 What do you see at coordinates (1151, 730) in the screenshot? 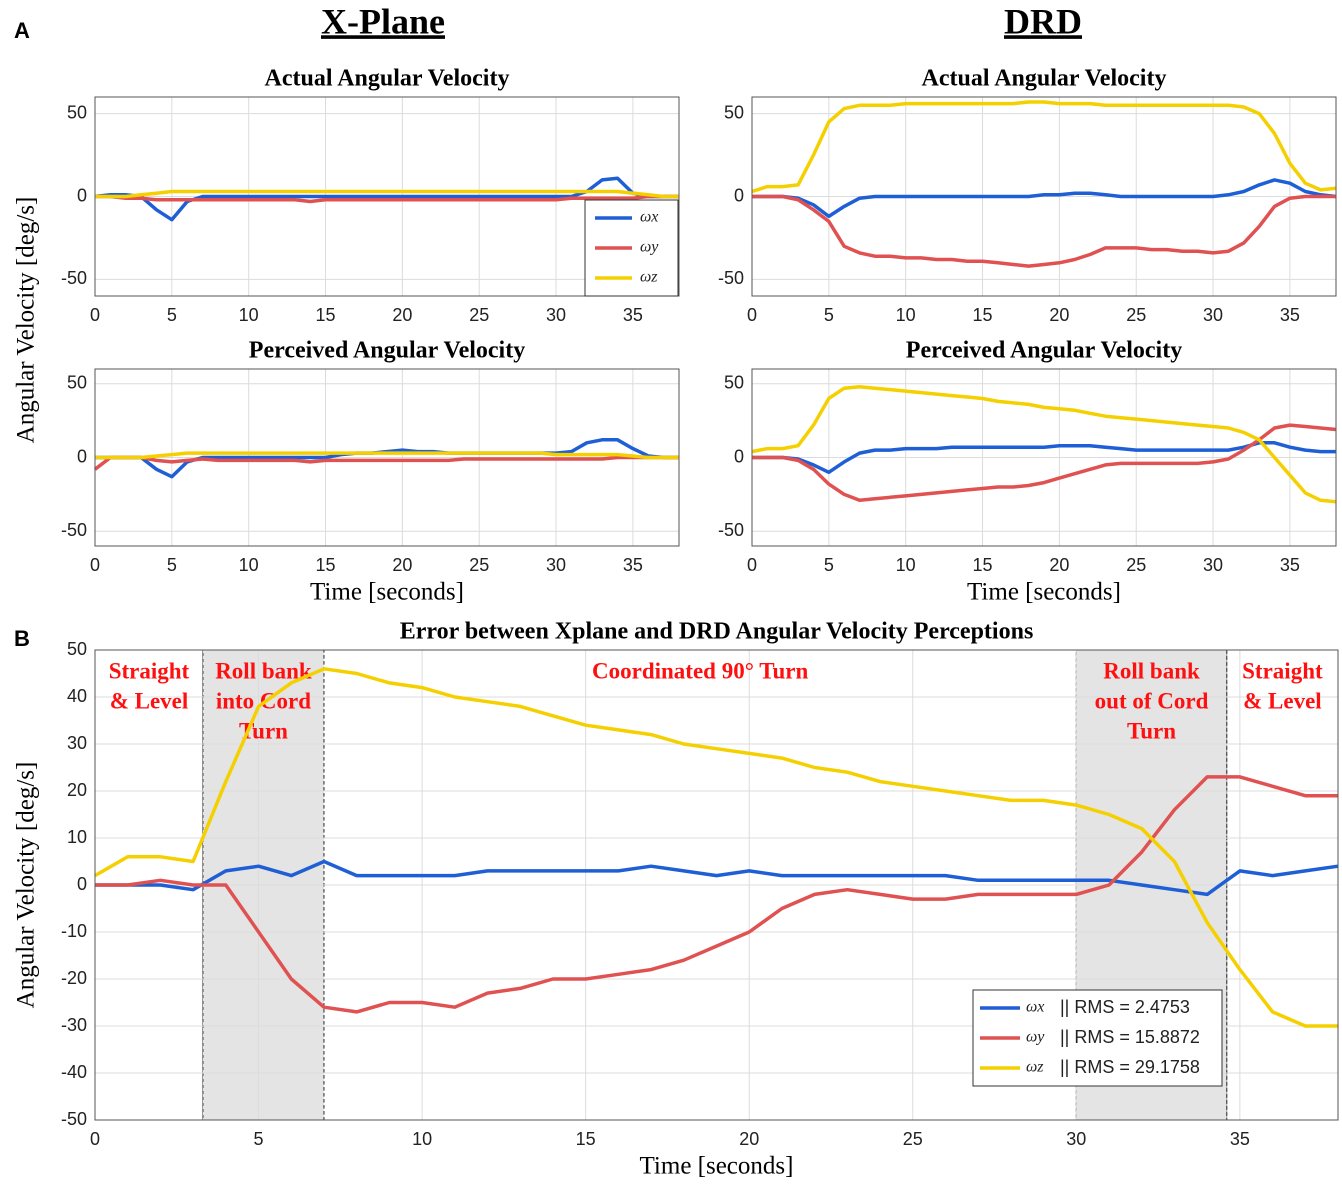
I see `phase-label: Turn` at bounding box center [1151, 730].